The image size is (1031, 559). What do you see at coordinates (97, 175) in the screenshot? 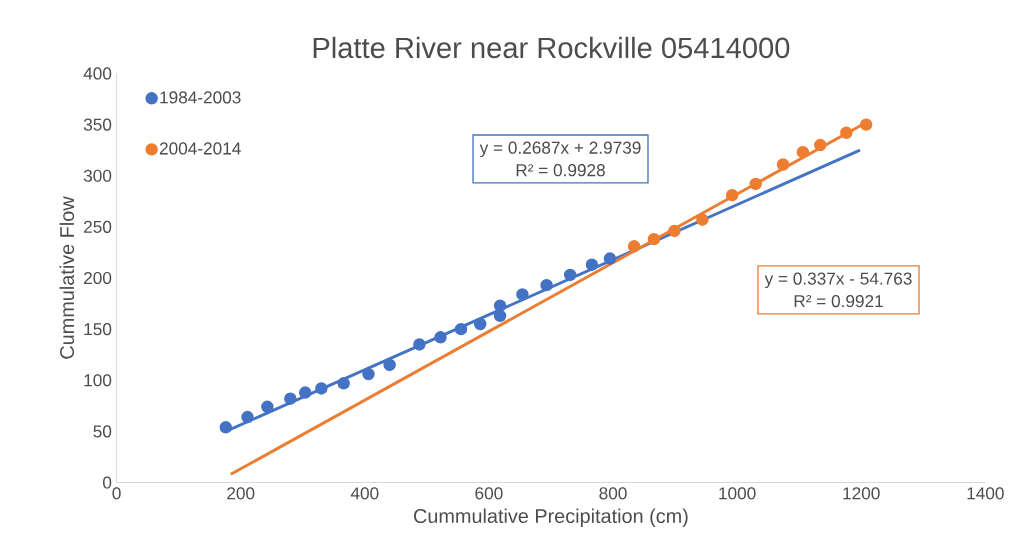
I see `y-tick-label: 300` at bounding box center [97, 175].